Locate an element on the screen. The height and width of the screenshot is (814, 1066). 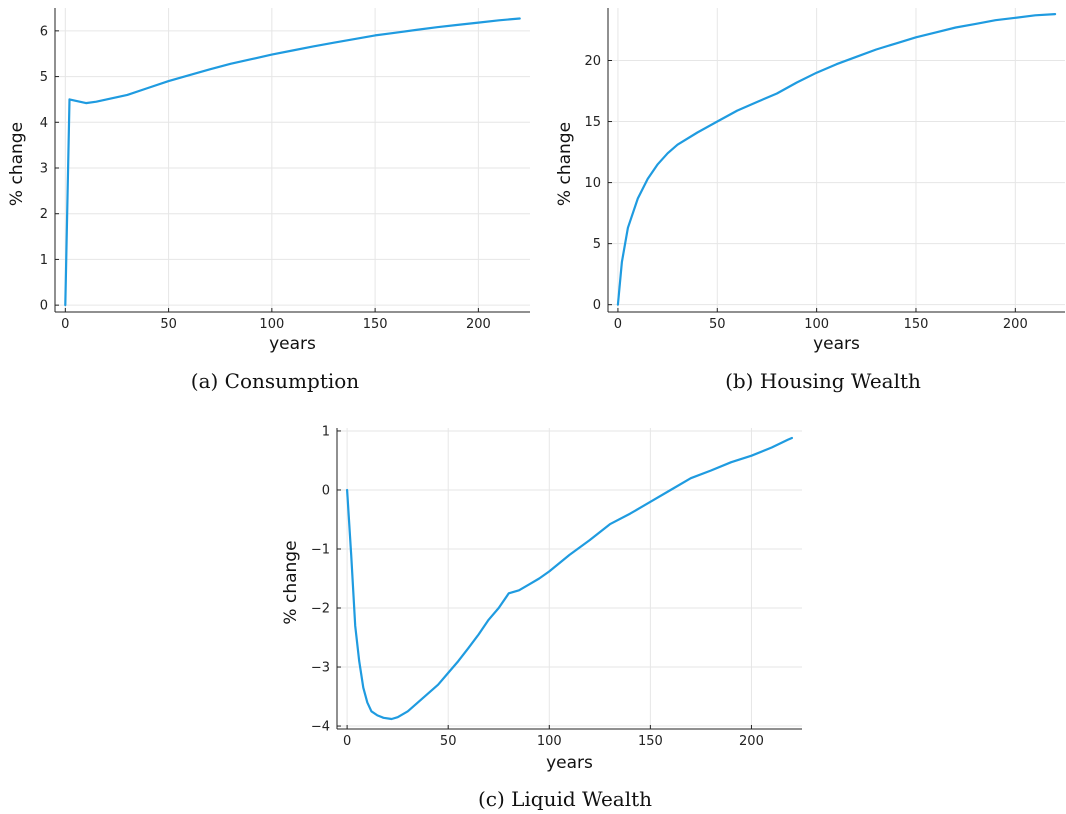
chart-caption: (c) Liquid Wealth is located at coordinates (565, 799).